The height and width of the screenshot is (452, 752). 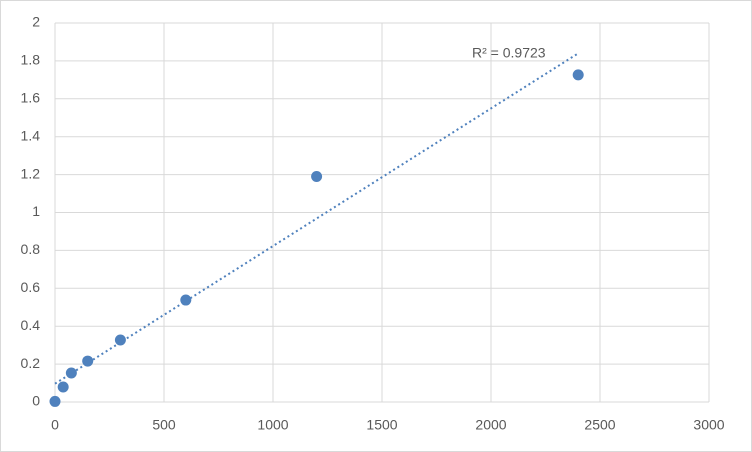 What do you see at coordinates (31, 135) in the screenshot?
I see `y-tick-label: 1.4` at bounding box center [31, 135].